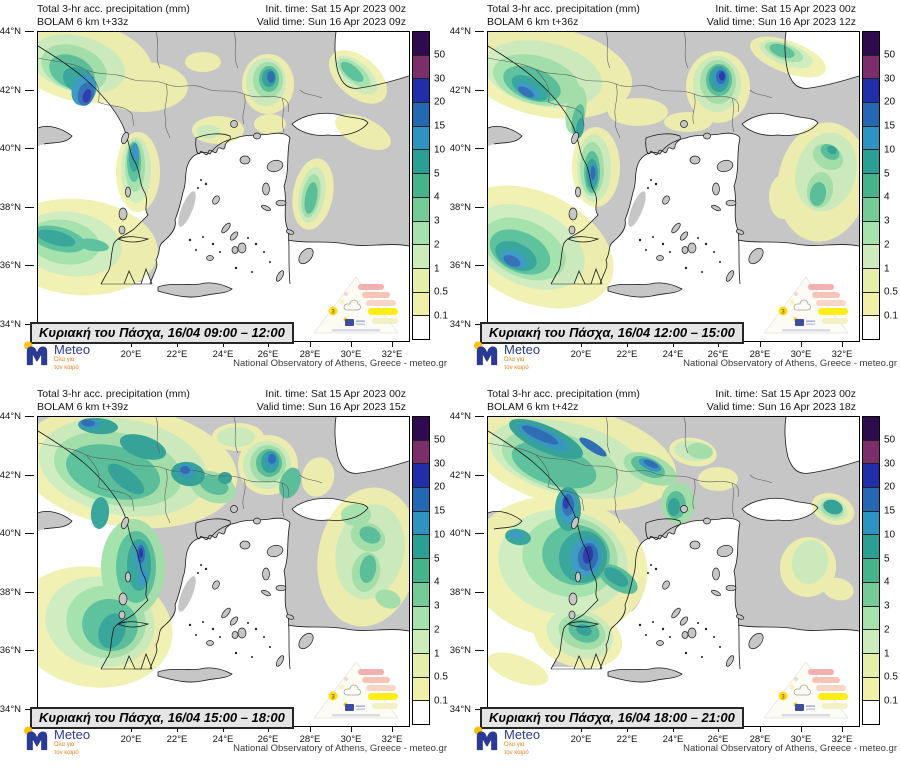 The image size is (900, 770). I want to click on logo-name: Meteo, so click(72, 349).